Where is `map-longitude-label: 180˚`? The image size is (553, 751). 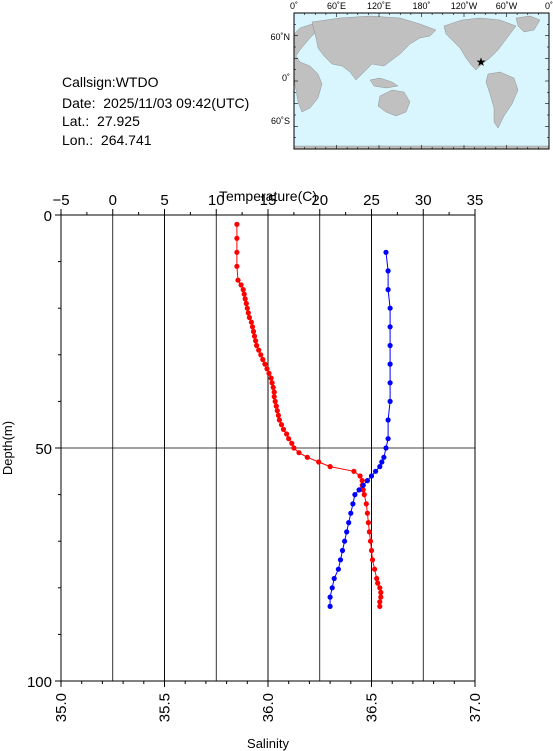 map-longitude-label: 180˚ is located at coordinates (421, 6).